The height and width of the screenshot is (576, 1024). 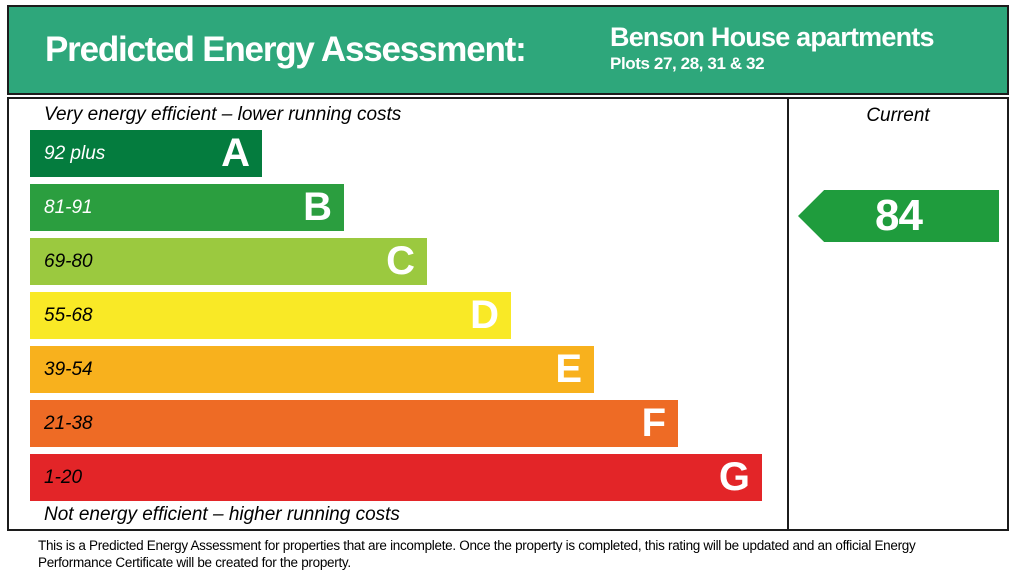 What do you see at coordinates (396, 477) in the screenshot?
I see `band-row-G: 1-20 G` at bounding box center [396, 477].